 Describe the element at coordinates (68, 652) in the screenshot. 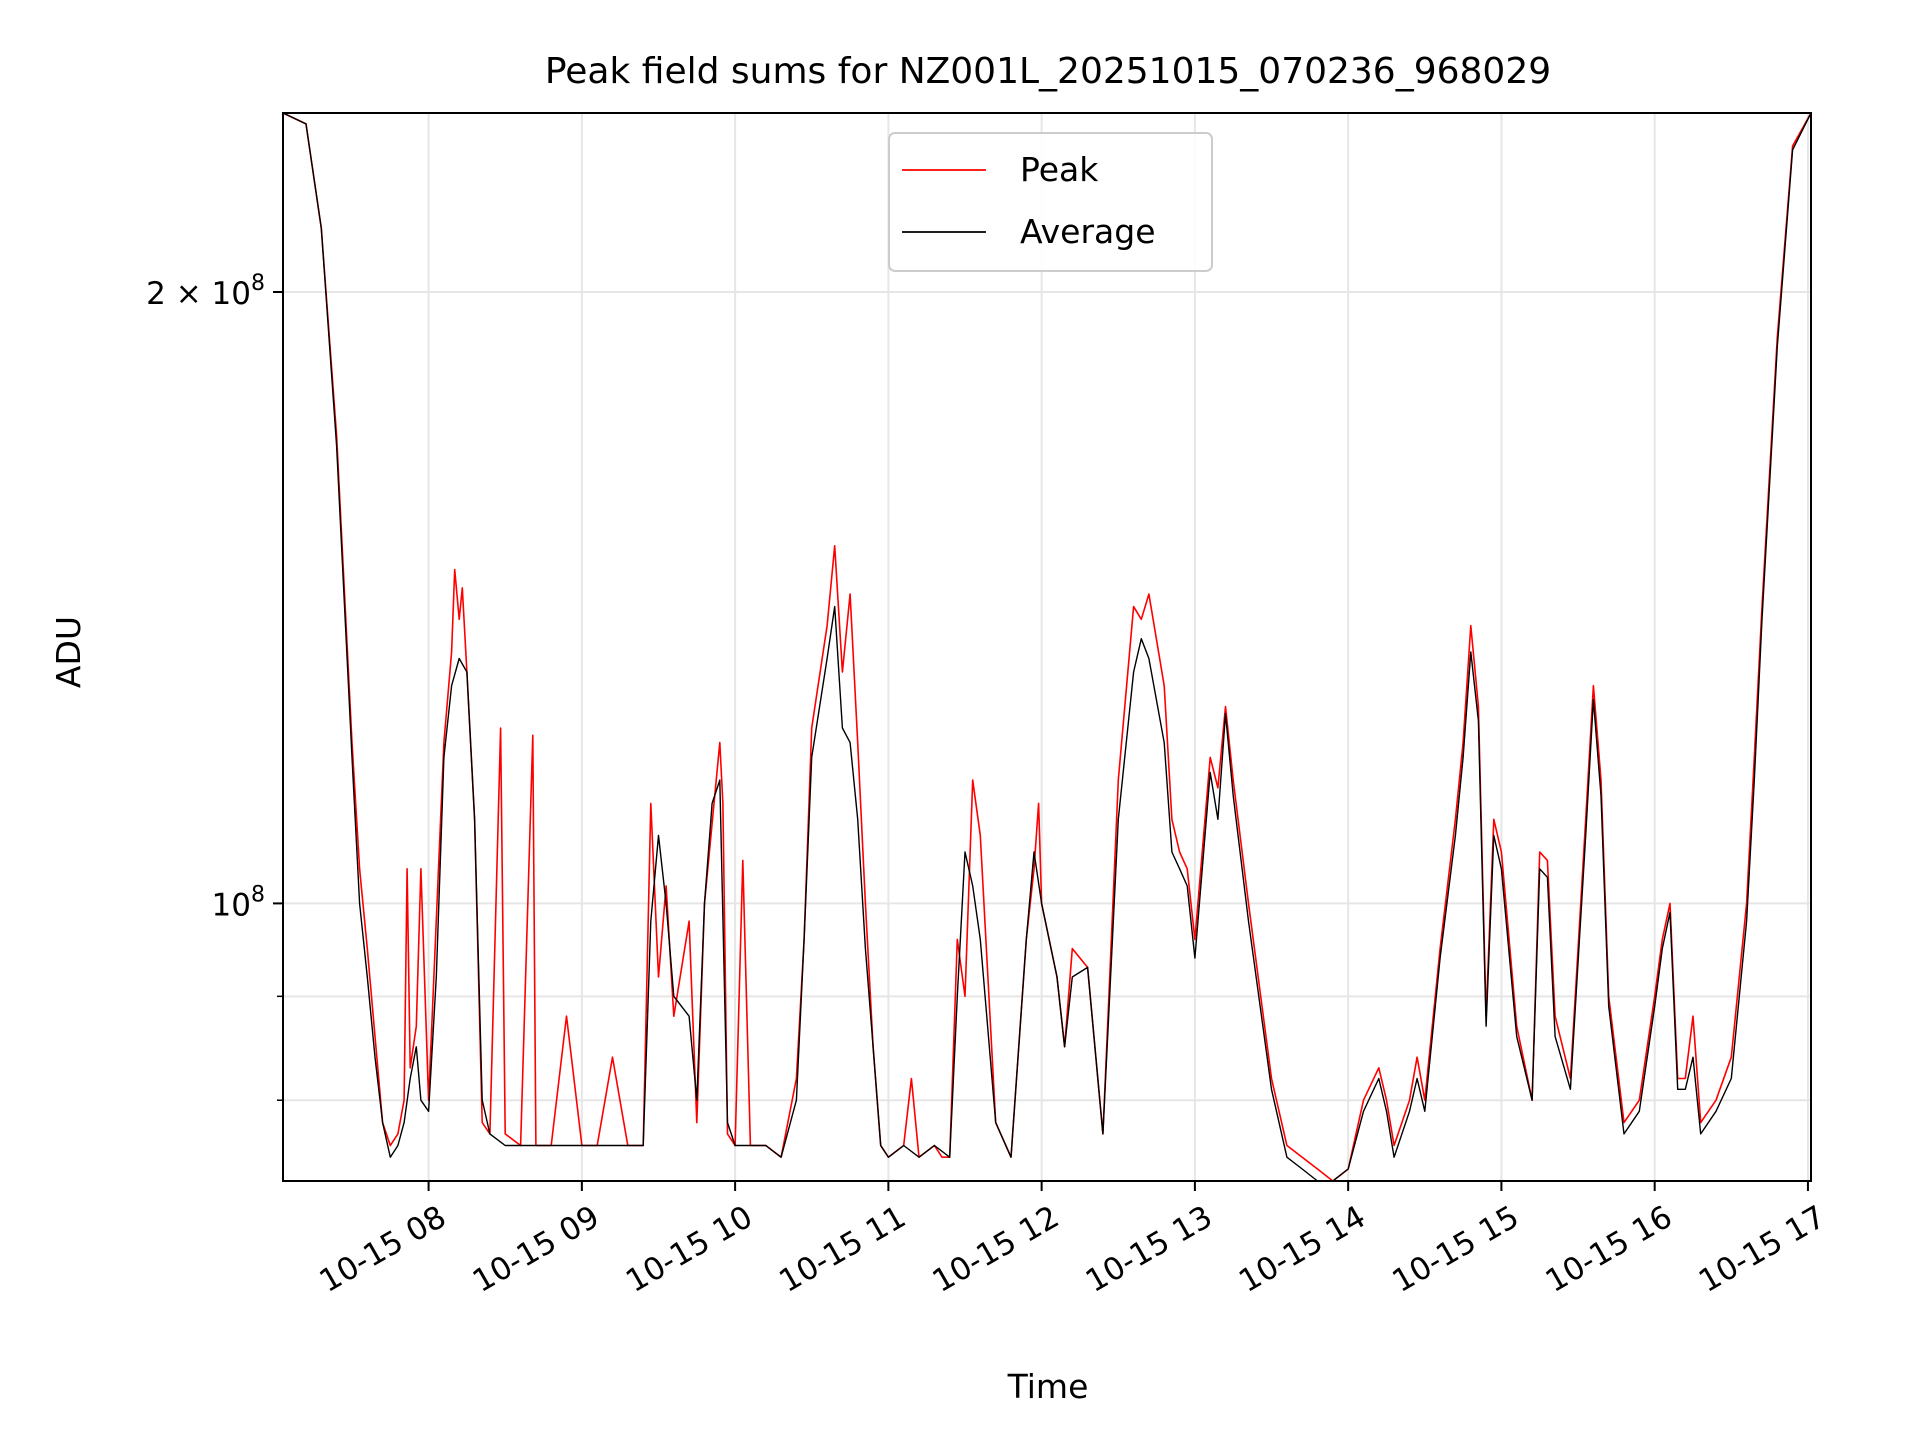

I see `y-axis-label: ADU` at that location.